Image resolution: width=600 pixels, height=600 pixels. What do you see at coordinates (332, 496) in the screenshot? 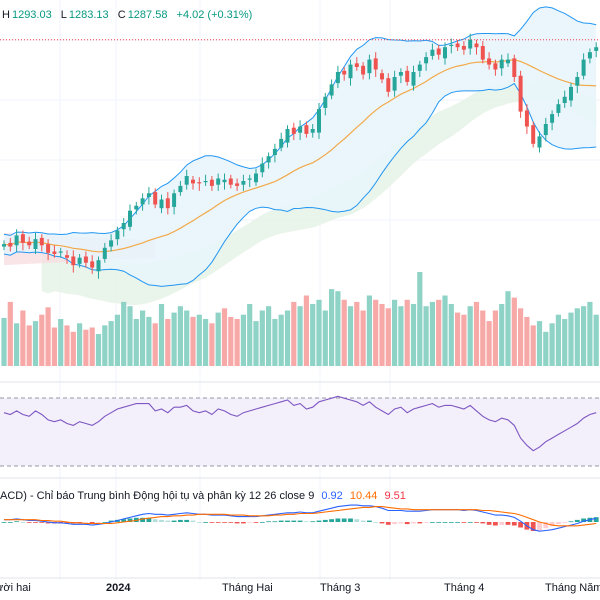
I see `macd-value: 0.92` at bounding box center [332, 496].